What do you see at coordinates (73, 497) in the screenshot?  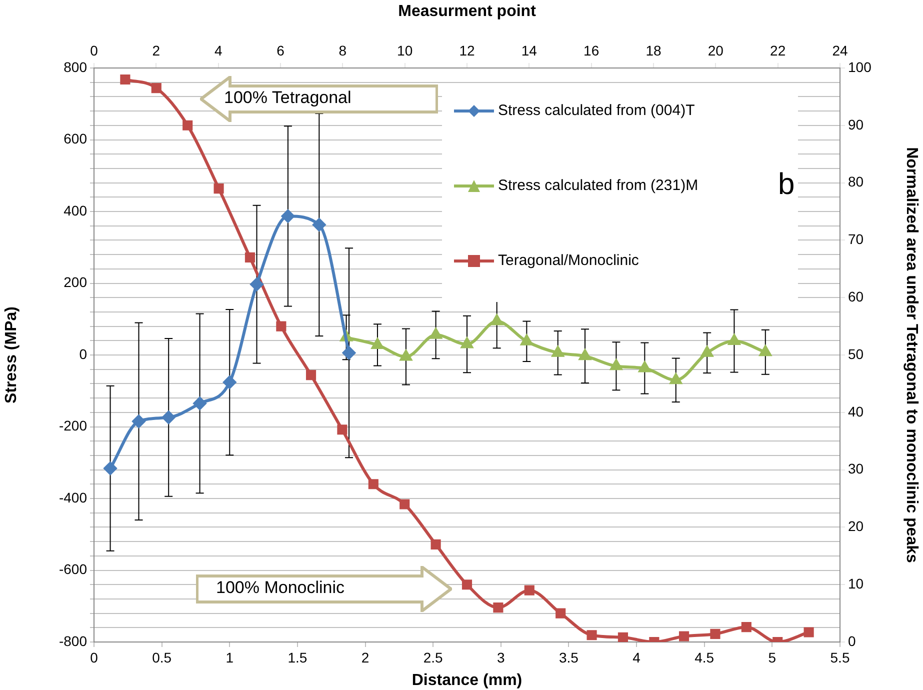 I see `y-tick-label: -400` at bounding box center [73, 497].